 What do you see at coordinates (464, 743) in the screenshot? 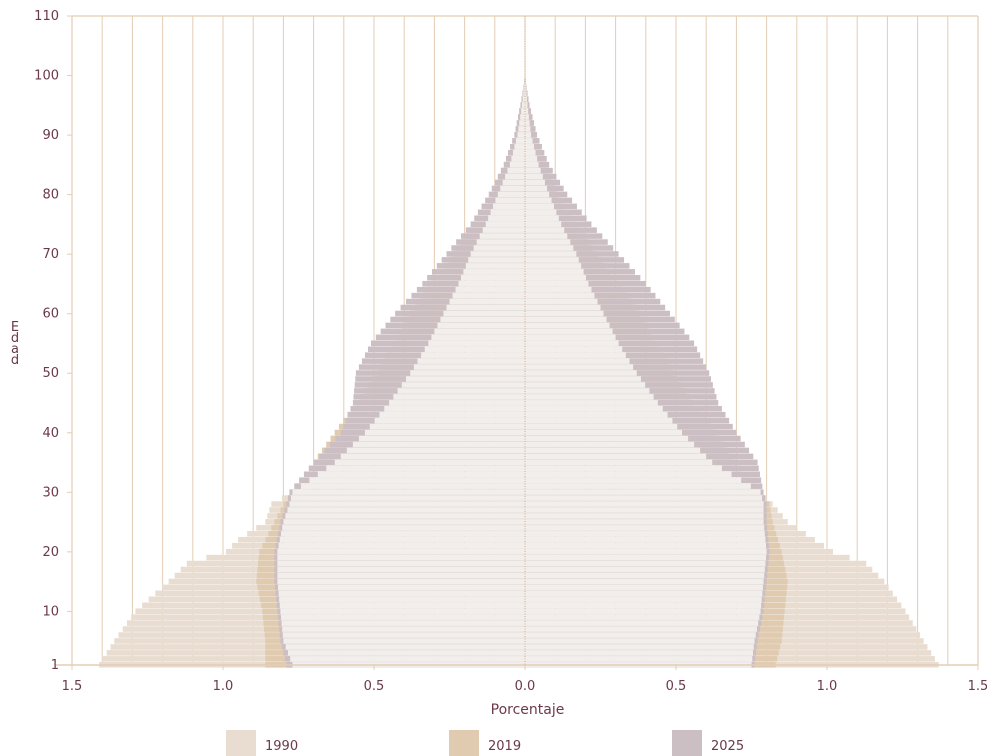
I see `legend-swatch-2019` at bounding box center [464, 743].